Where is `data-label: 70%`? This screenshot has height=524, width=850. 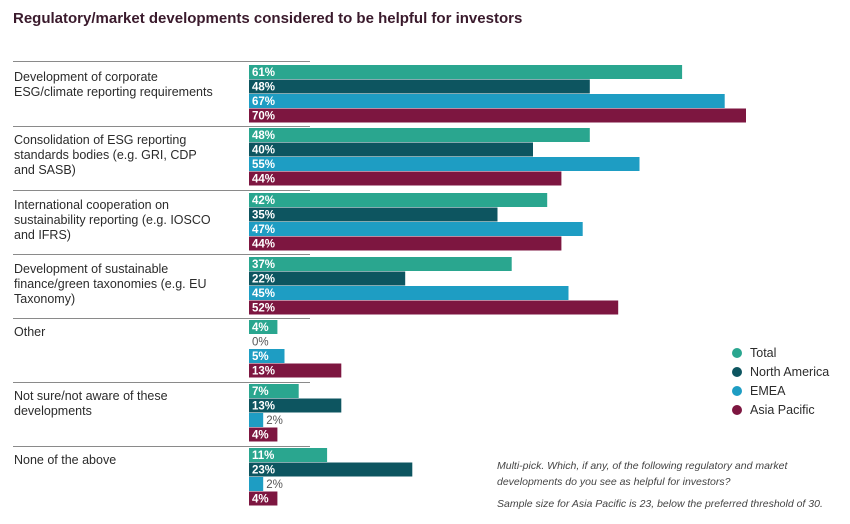 data-label: 70% is located at coordinates (263, 117).